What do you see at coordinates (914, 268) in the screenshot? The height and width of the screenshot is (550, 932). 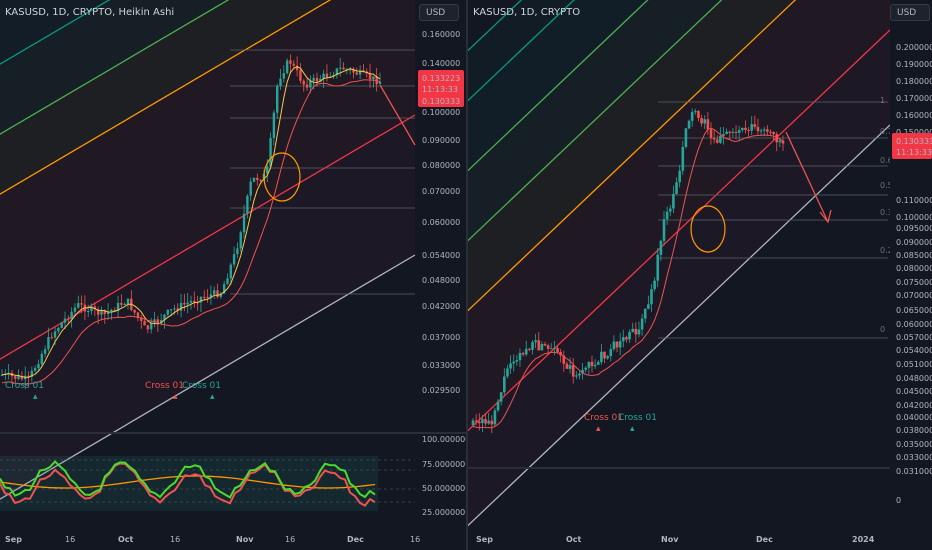 I see `y-tick-label: 0.080000` at bounding box center [914, 268].